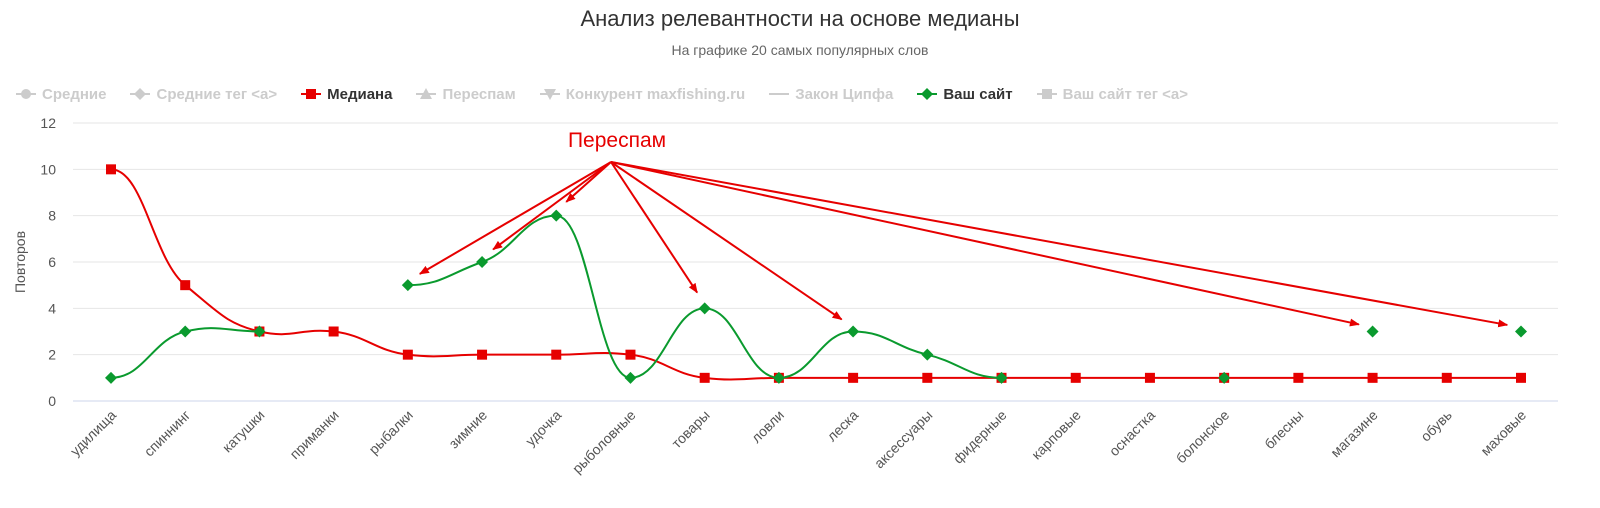  Describe the element at coordinates (426, 93) in the screenshot. I see `triangle-legend-icon` at that location.